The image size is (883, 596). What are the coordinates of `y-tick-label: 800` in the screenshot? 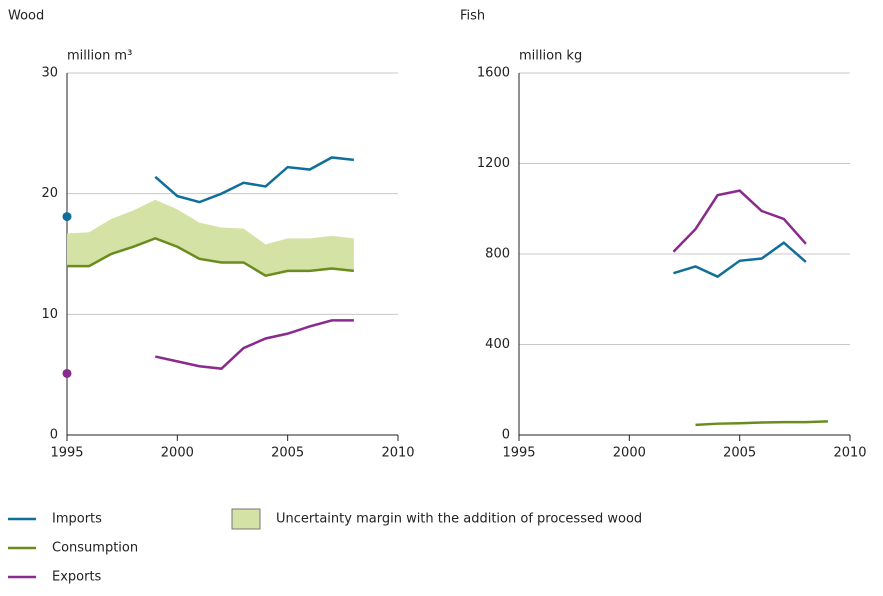 It's located at (497, 254).